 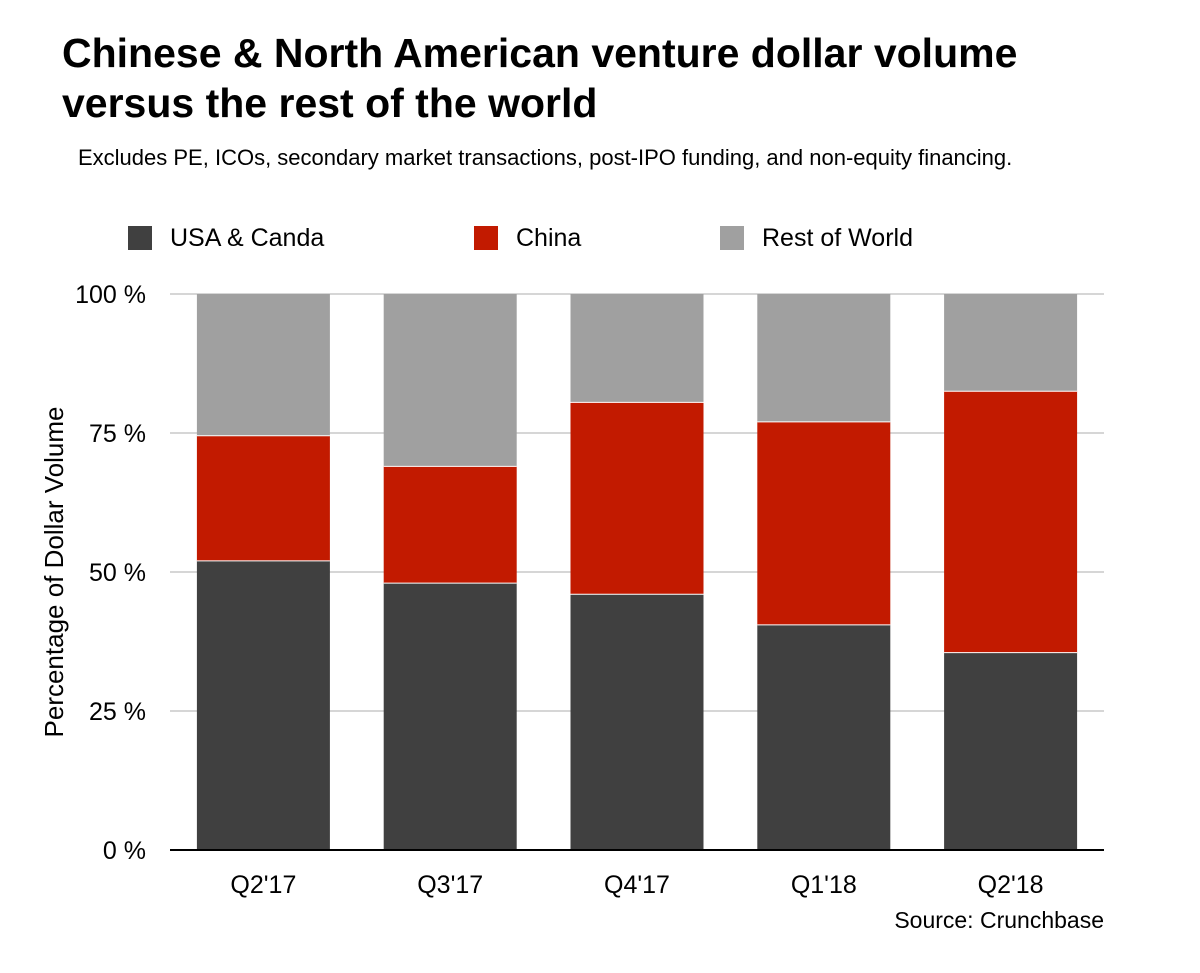 What do you see at coordinates (824, 885) in the screenshot?
I see `x-tick-label: Q1'18` at bounding box center [824, 885].